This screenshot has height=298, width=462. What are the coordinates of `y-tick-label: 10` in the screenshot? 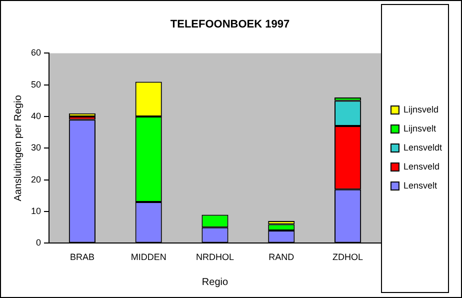 It's located at (36, 211).